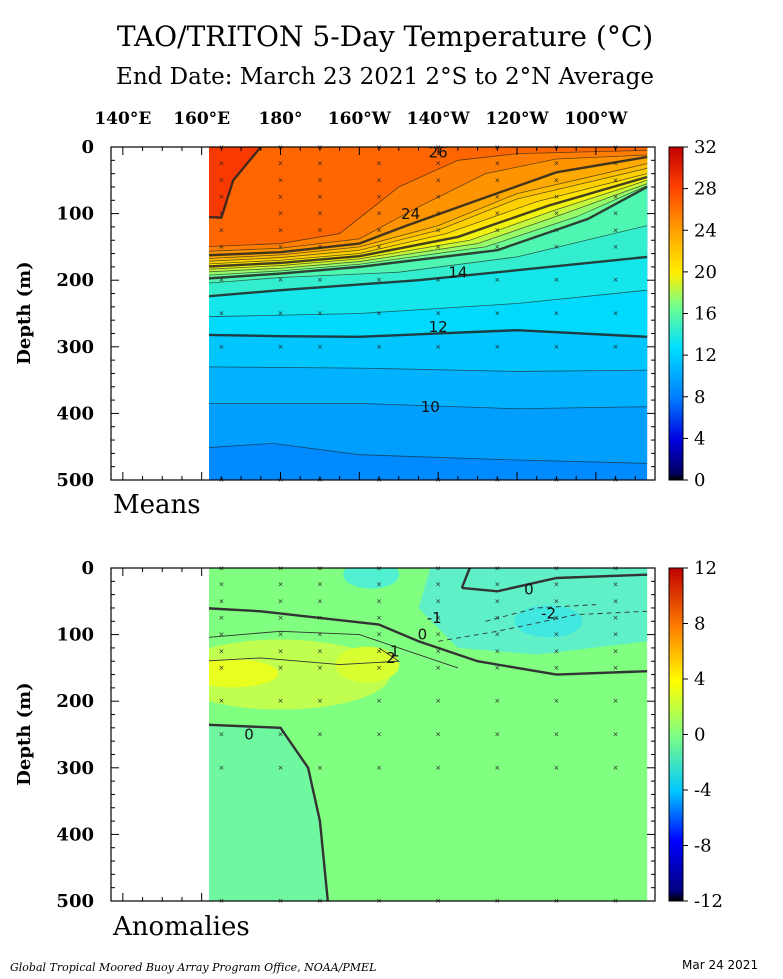  I want to click on means-colorbar, so click(676, 313).